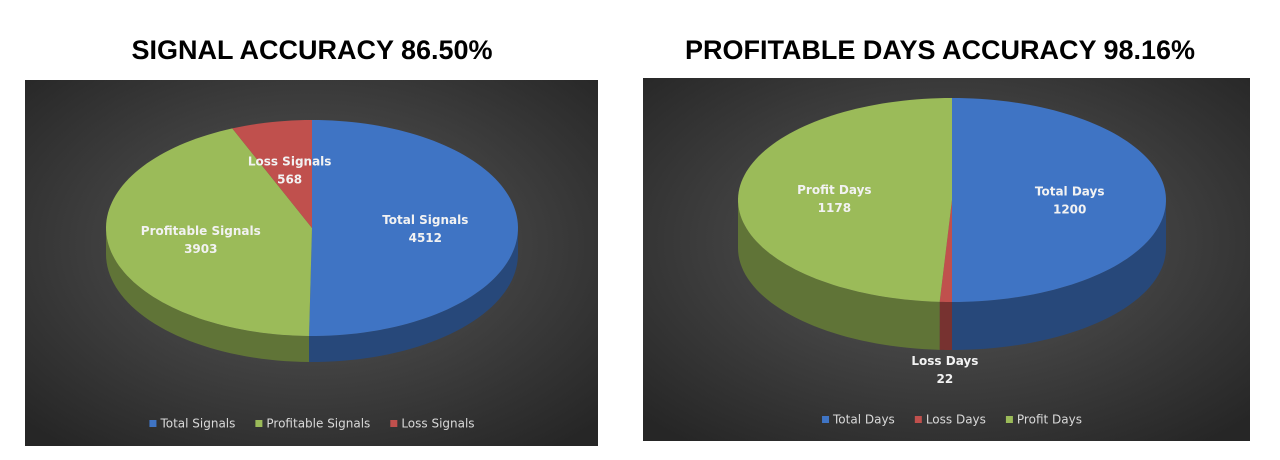 Image resolution: width=1280 pixels, height=460 pixels. Describe the element at coordinates (437, 424) in the screenshot. I see `legend-label: Loss Signals` at that location.